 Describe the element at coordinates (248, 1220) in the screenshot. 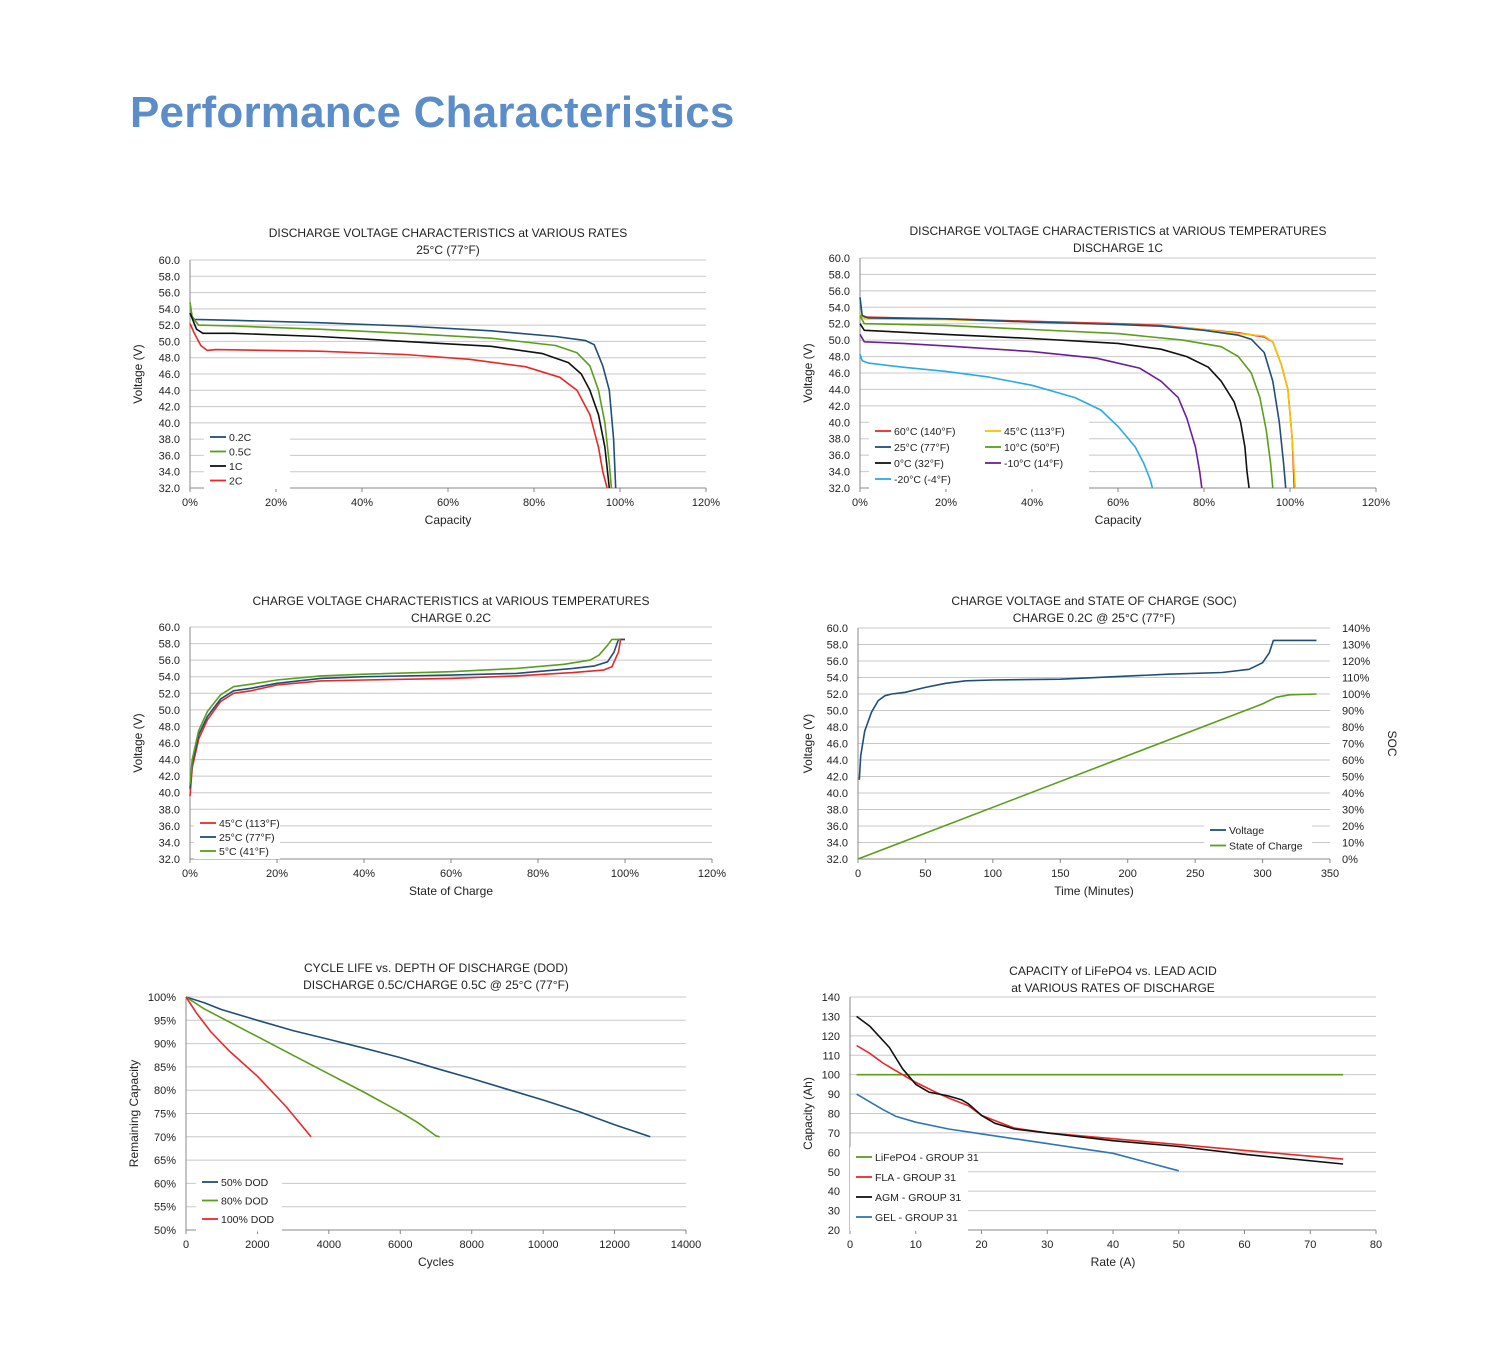

I see `legend-label: 100% DOD` at that location.